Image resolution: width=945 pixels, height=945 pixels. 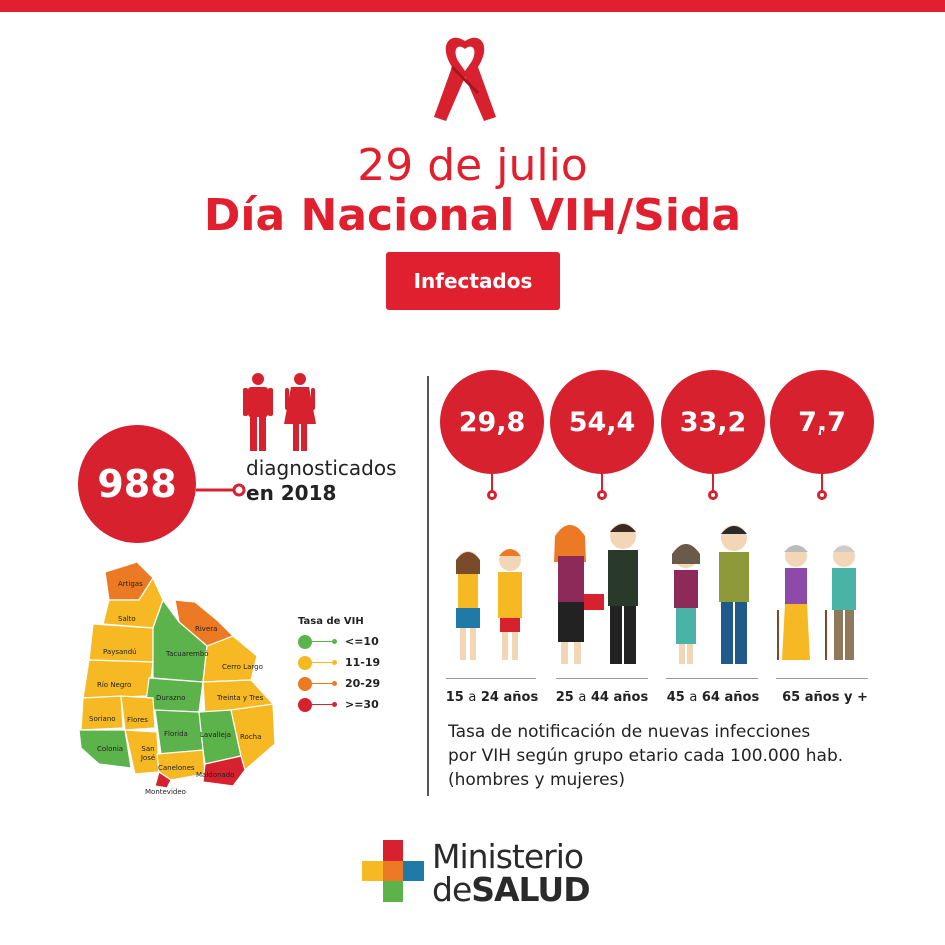 I want to click on logo-line2-salud: SALUD, so click(x=530, y=889).